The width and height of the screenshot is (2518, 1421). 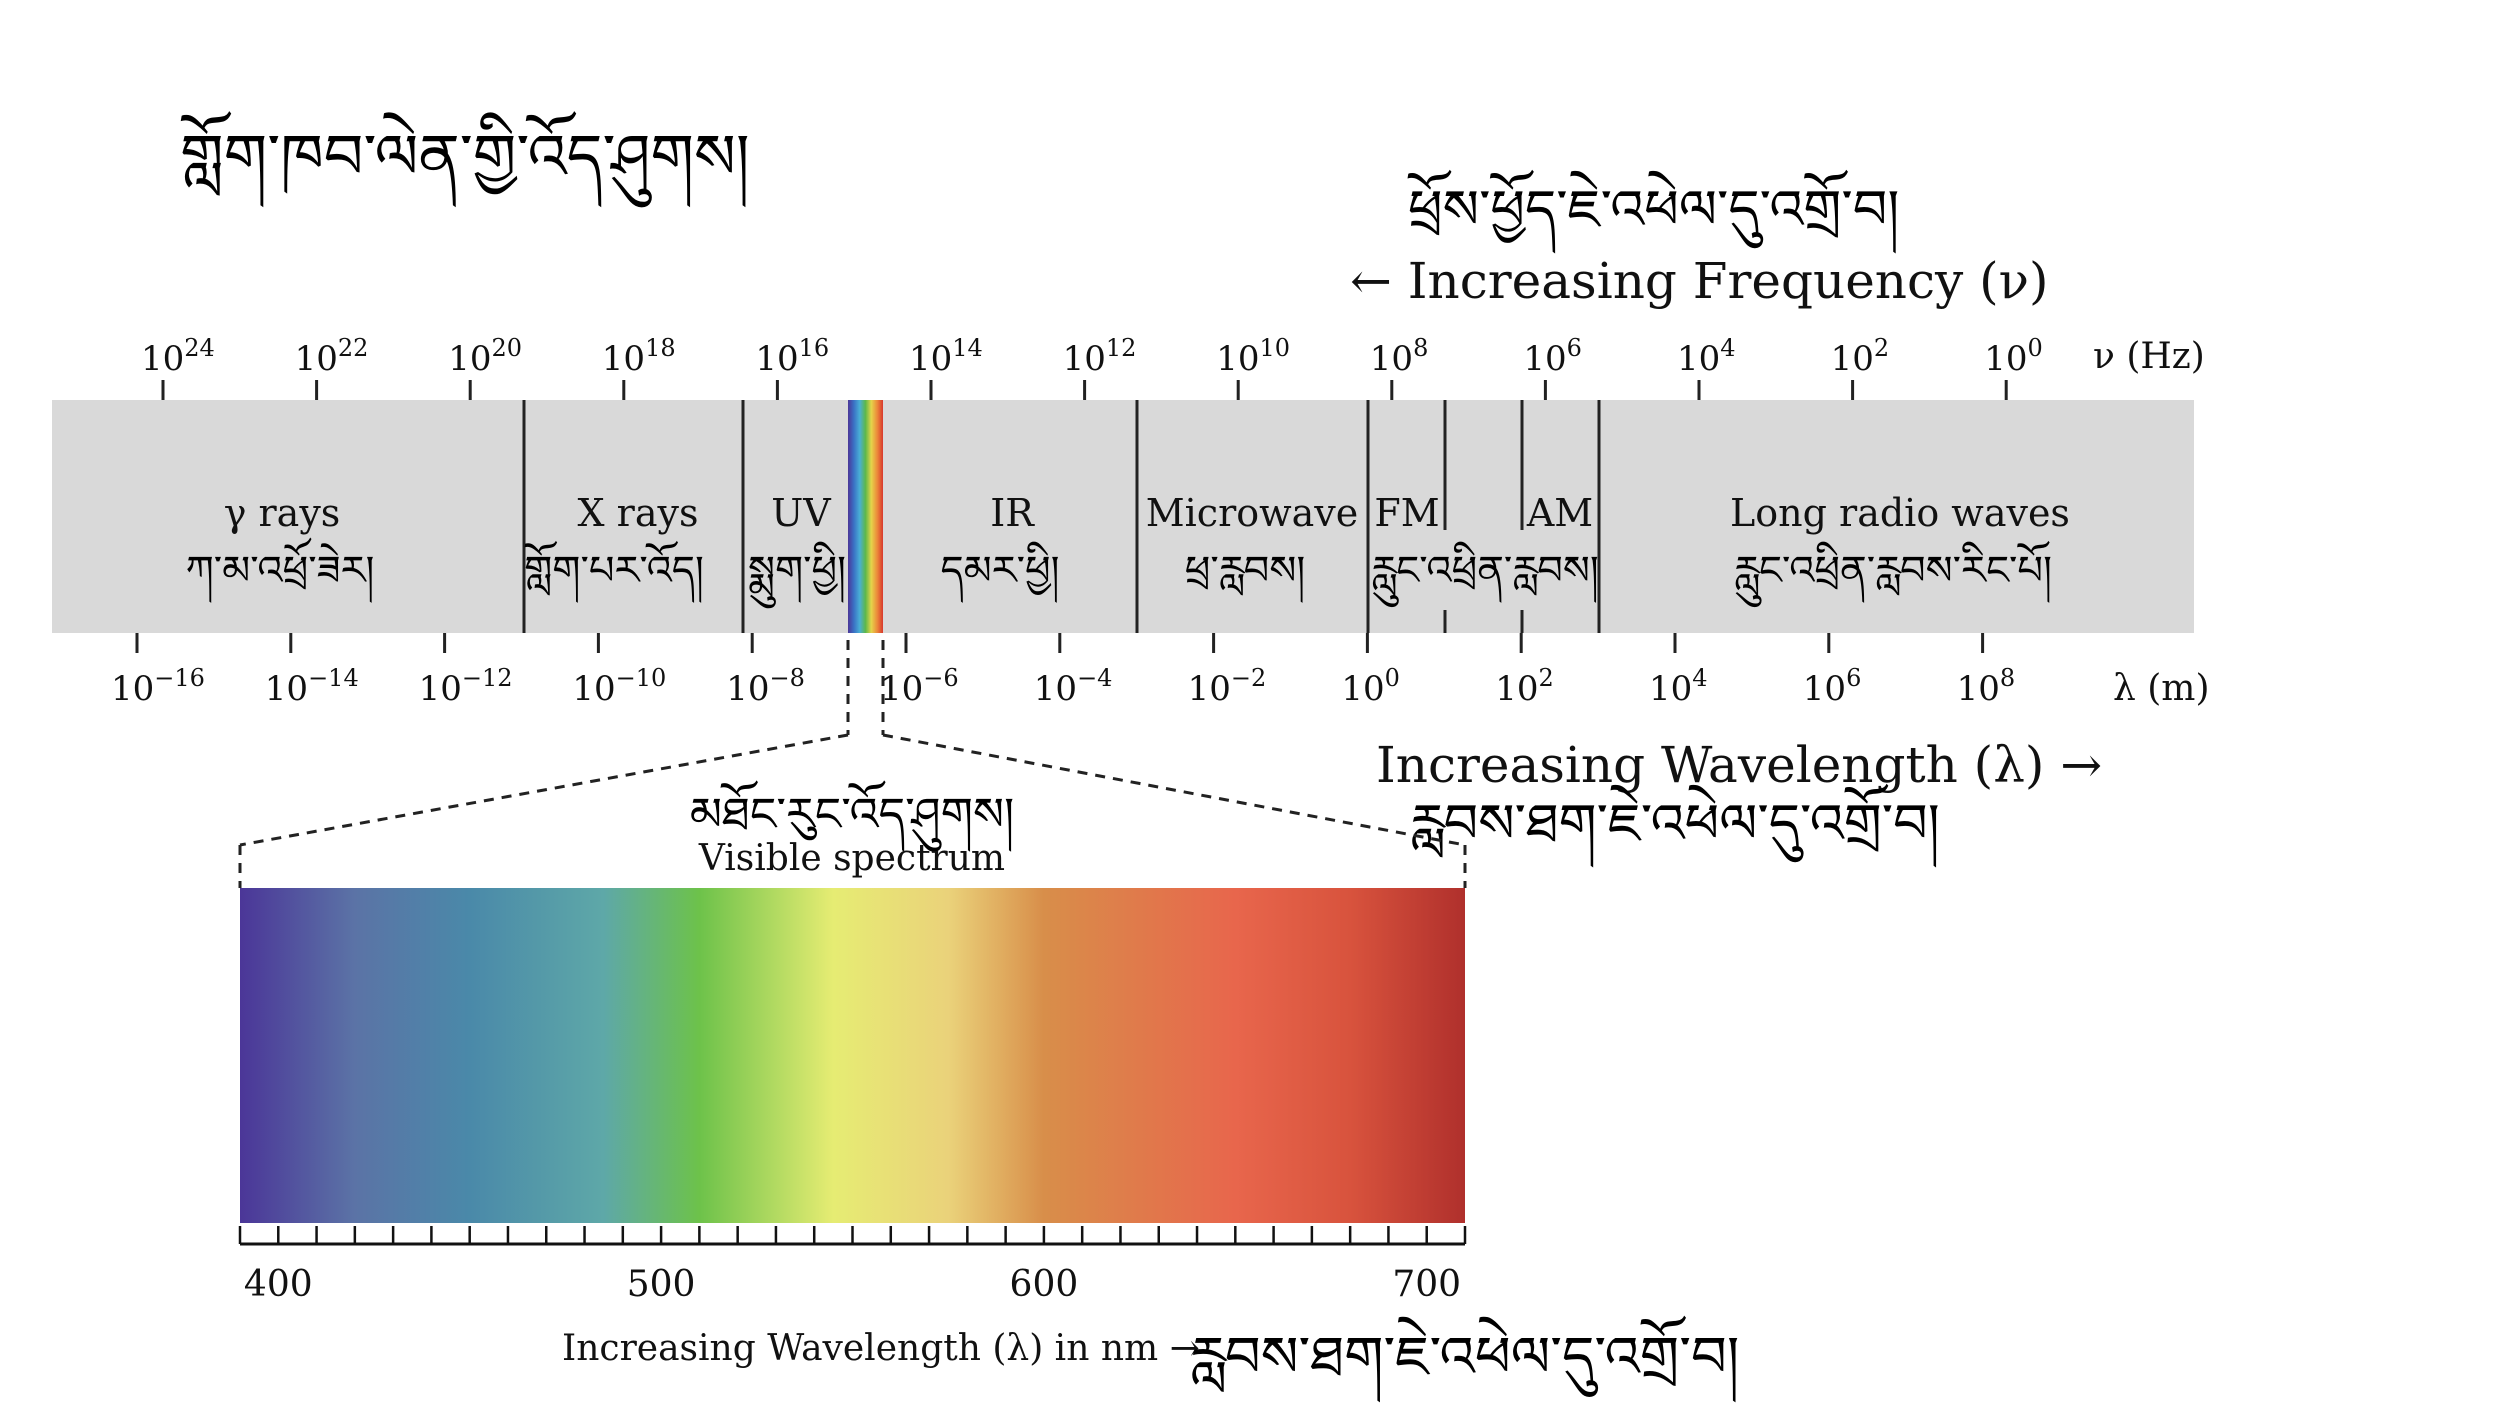 What do you see at coordinates (1406, 513) in the screenshot?
I see `band-fm-label: FM` at bounding box center [1406, 513].